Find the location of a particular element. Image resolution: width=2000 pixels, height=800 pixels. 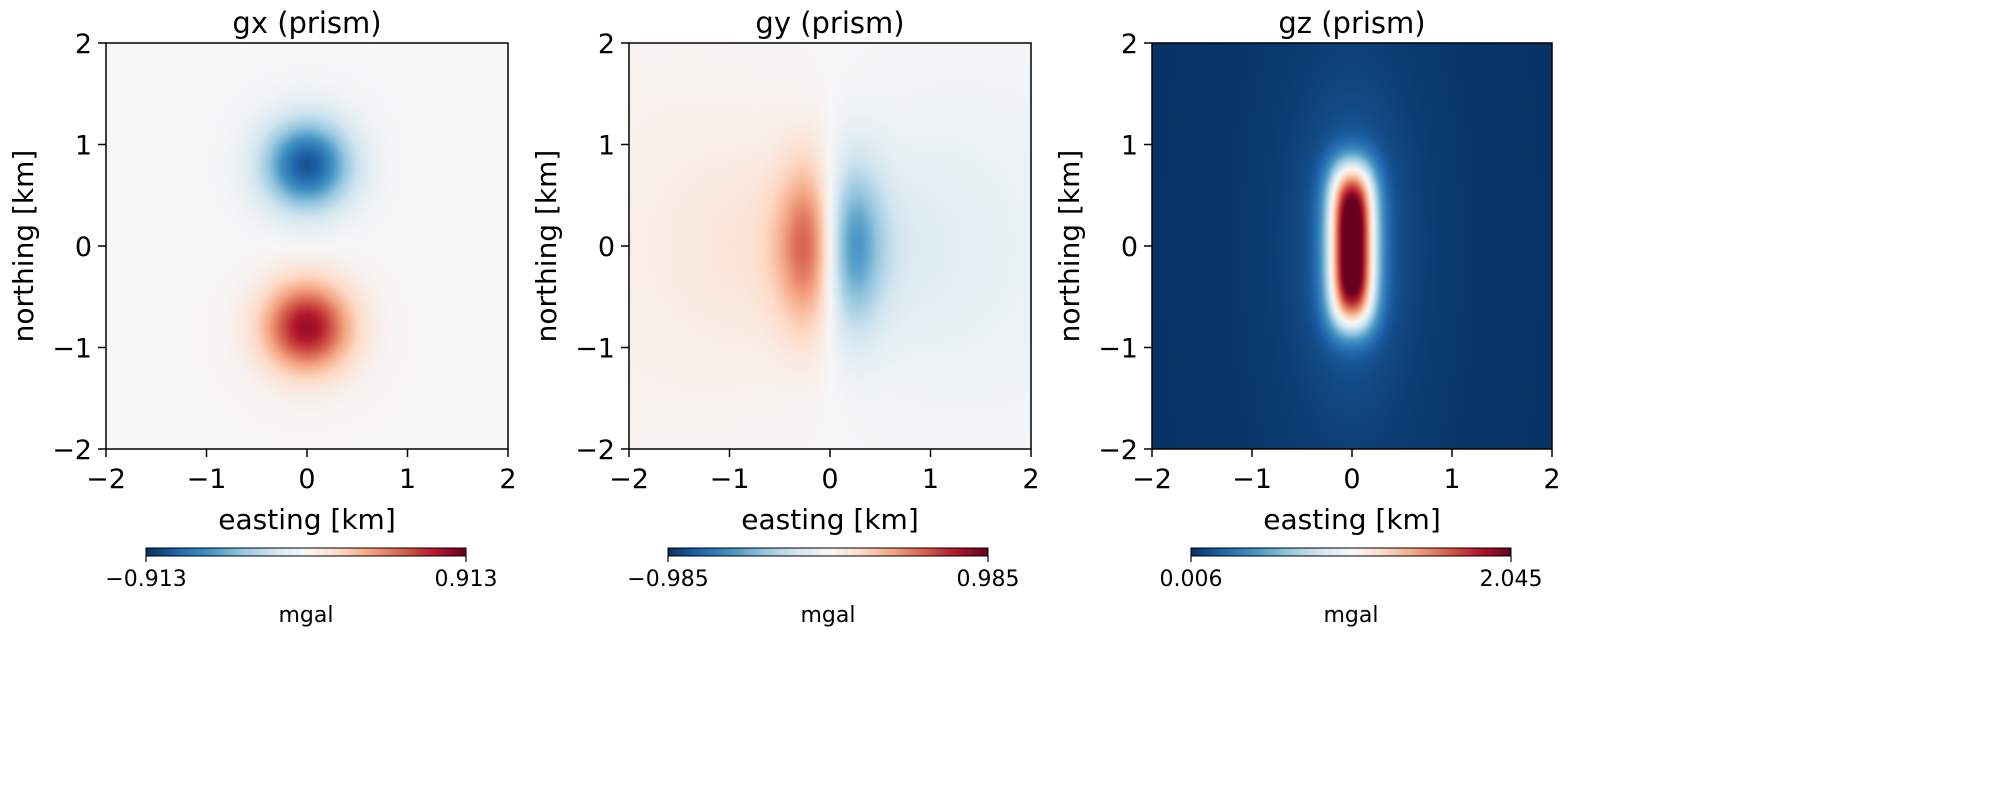

gy-title: gy (prism) is located at coordinates (829, 23).